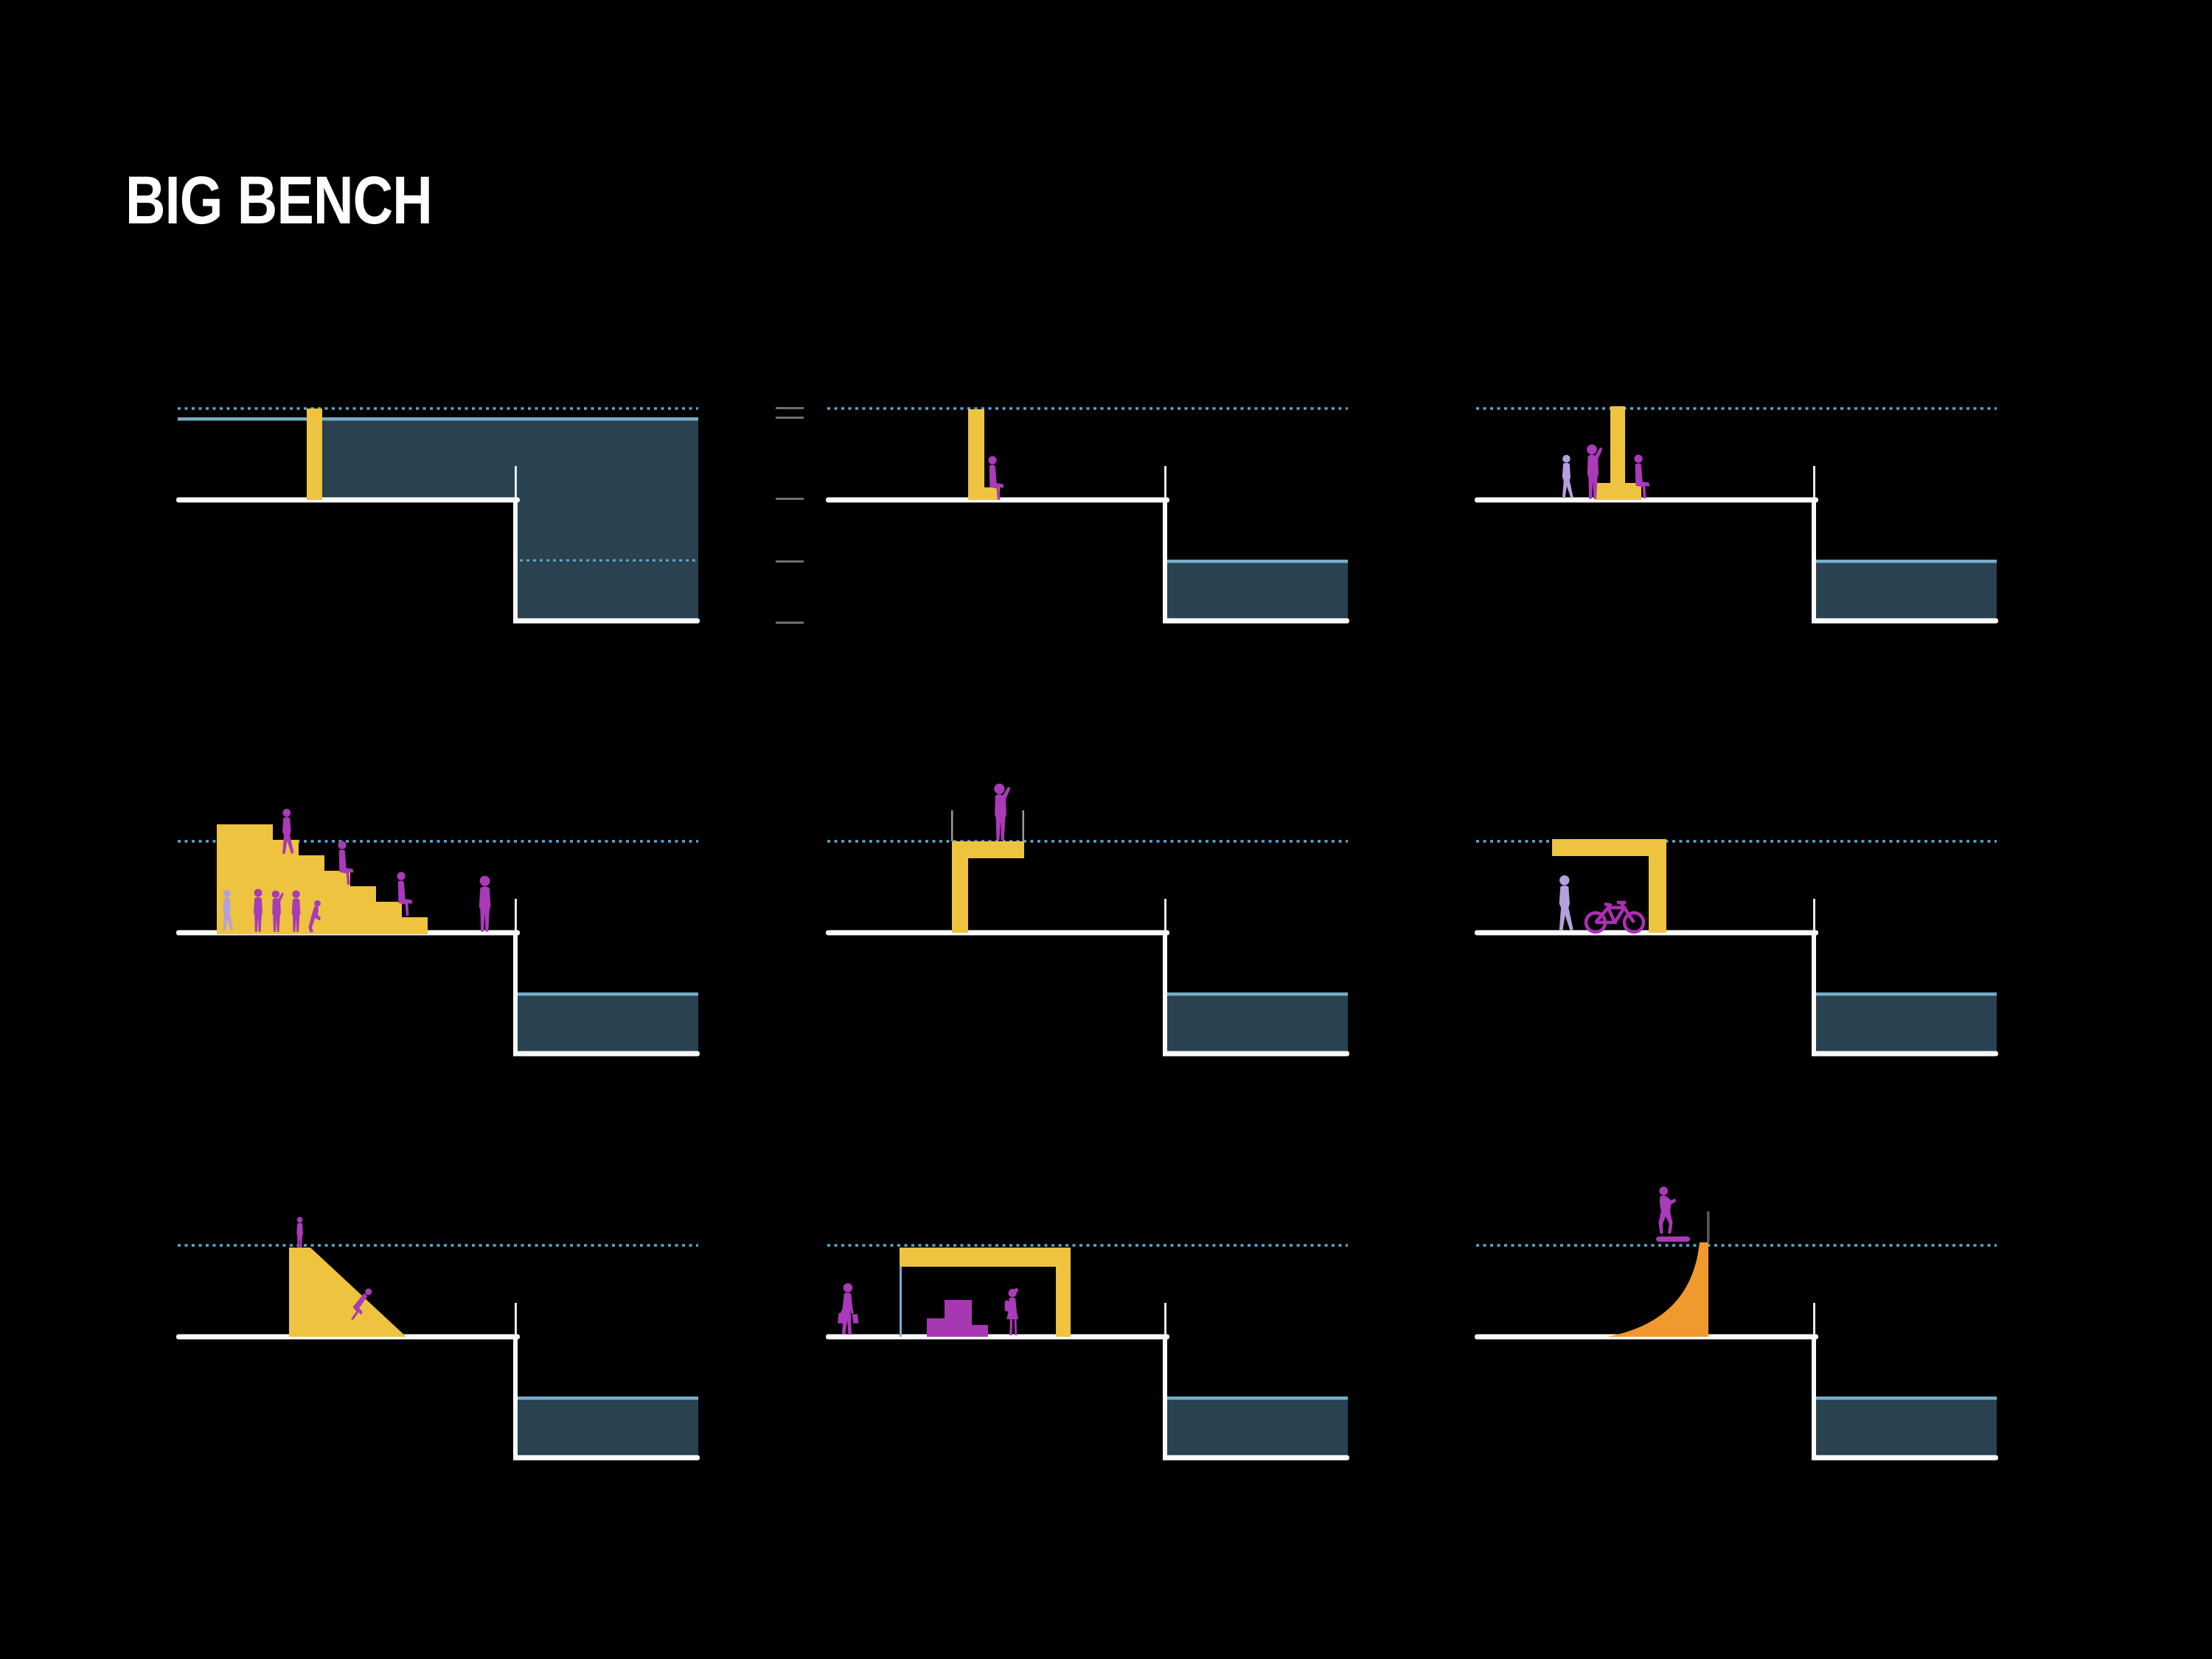 The height and width of the screenshot is (1659, 2212). I want to click on kiosk-frame-icon, so click(985, 1292).